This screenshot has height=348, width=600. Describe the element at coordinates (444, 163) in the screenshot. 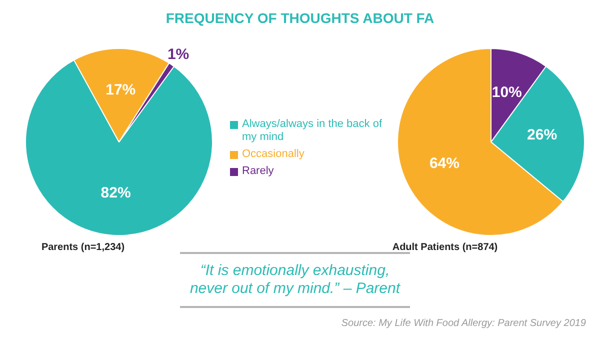

I see `data-label: 64%` at that location.